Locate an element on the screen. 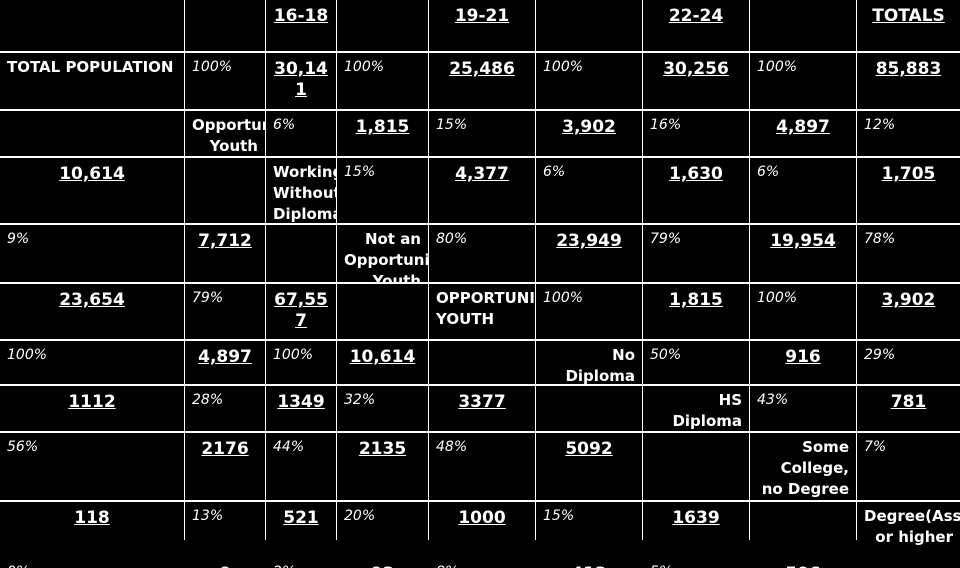  count-cell: 5092 is located at coordinates (589, 466).